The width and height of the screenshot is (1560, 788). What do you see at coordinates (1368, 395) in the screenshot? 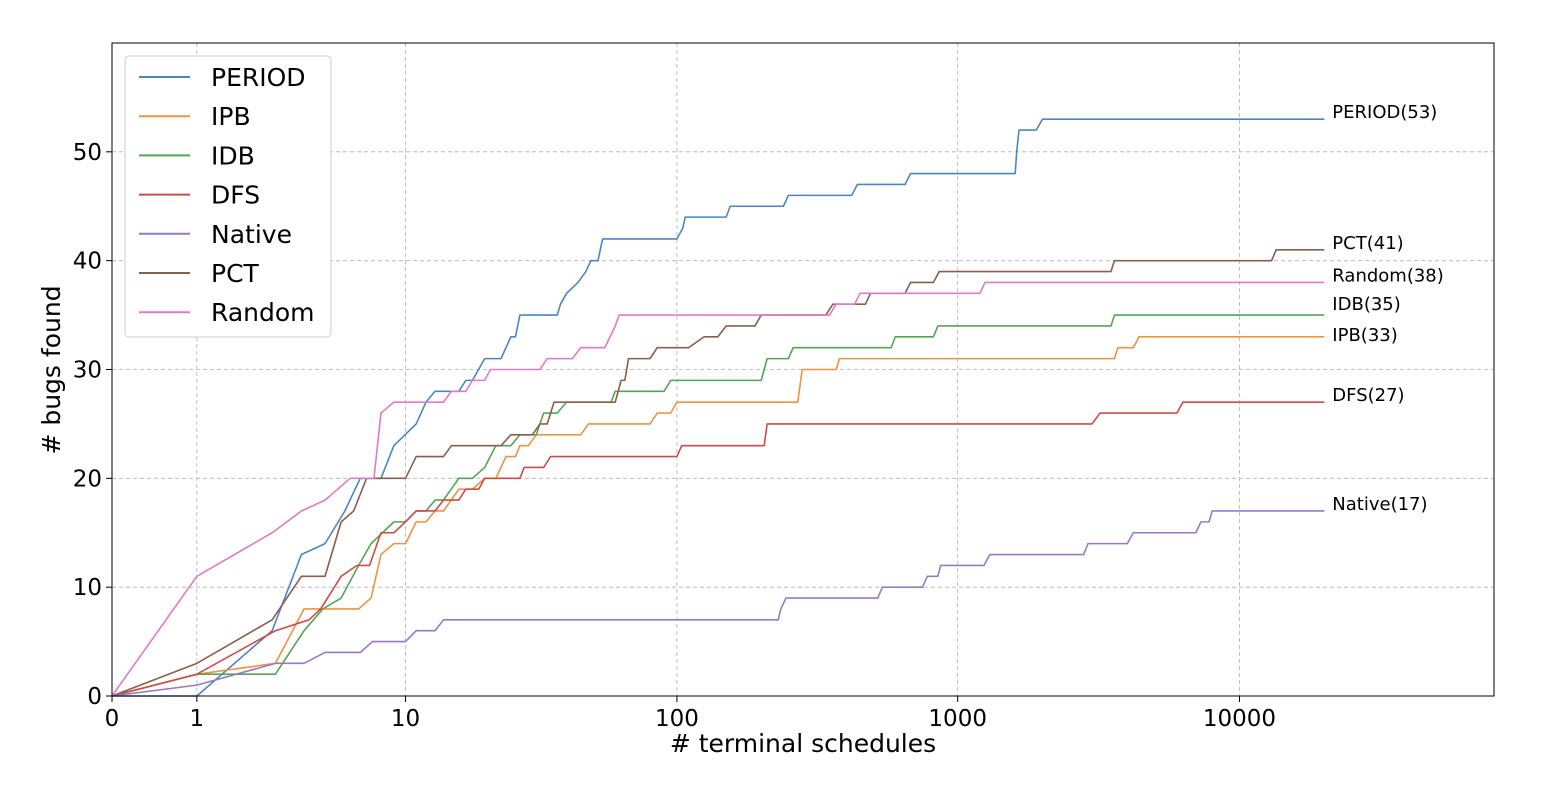
I see `end-label-dfs: DFS(27)` at bounding box center [1368, 395].